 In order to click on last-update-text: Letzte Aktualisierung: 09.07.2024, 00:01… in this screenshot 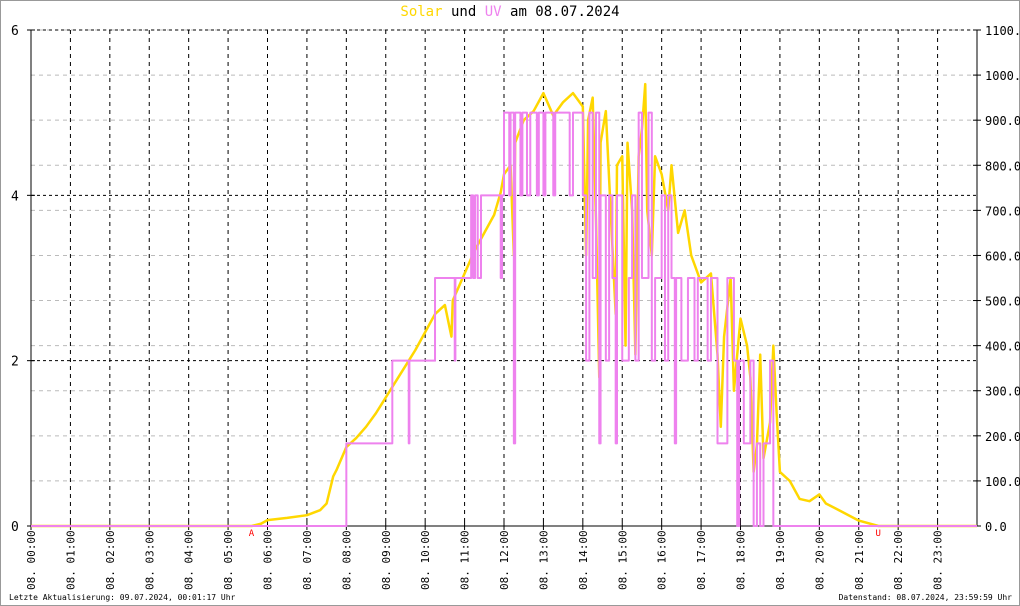, I will do `click(122, 597)`.